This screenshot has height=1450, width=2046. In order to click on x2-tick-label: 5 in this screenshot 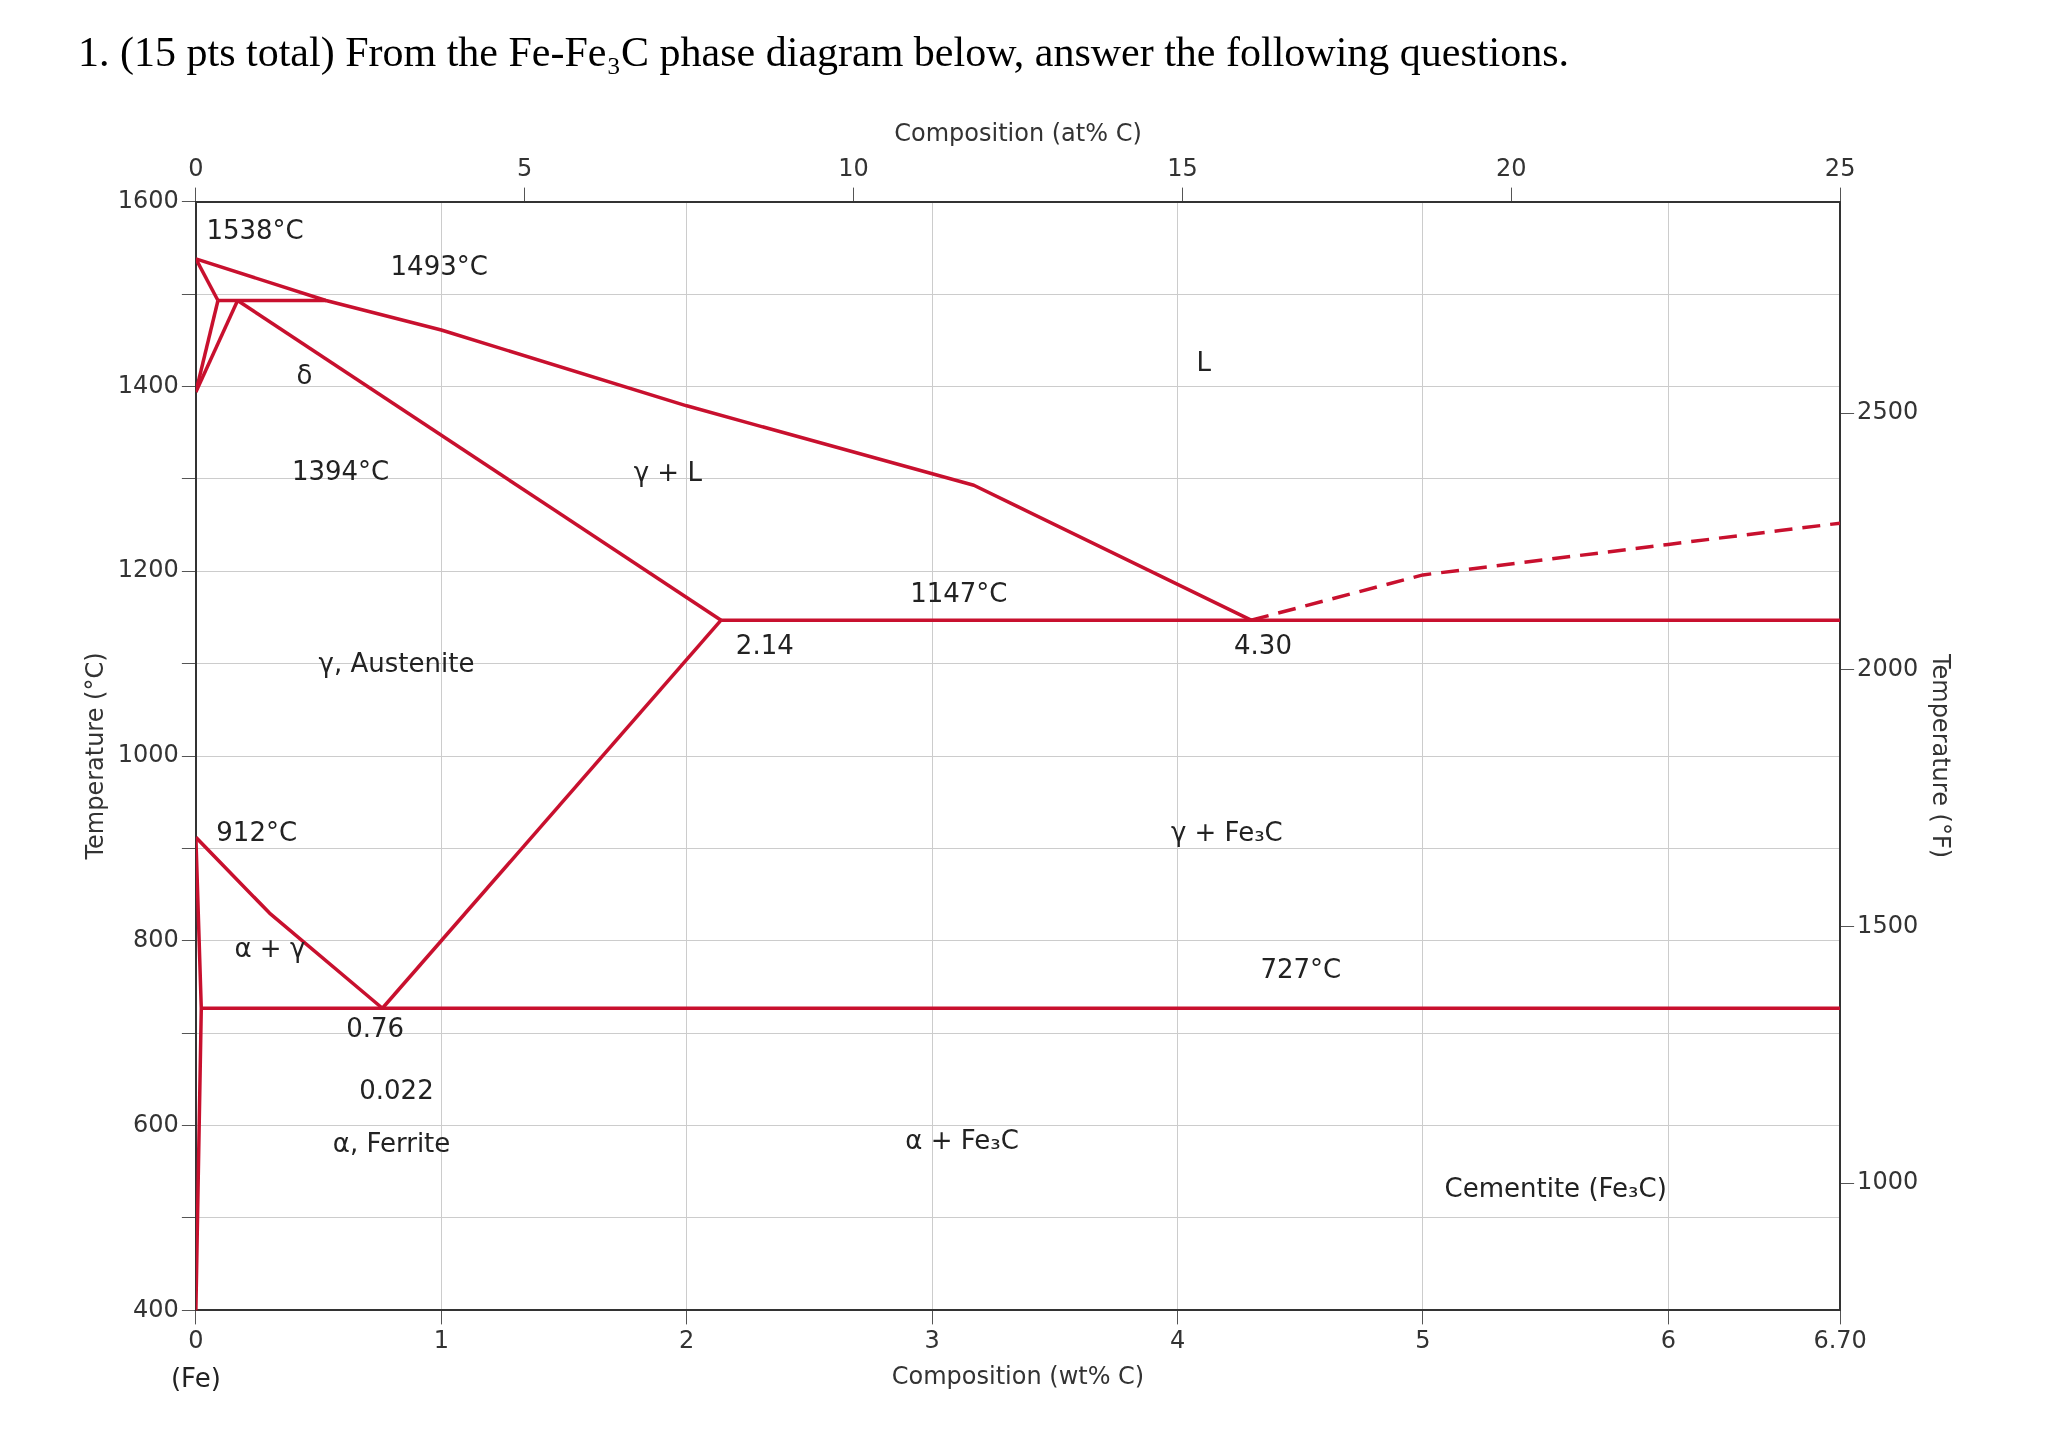, I will do `click(525, 168)`.